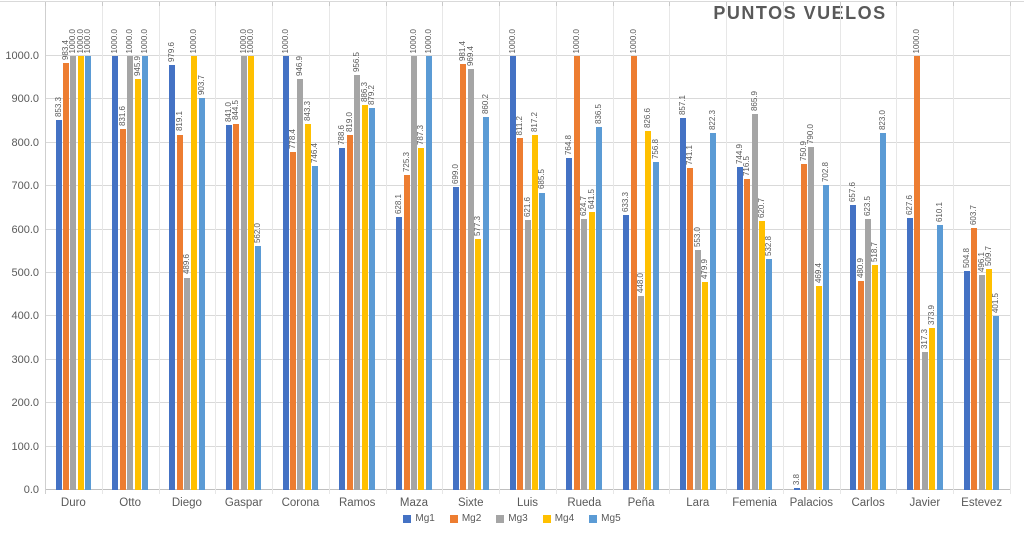 Image resolution: width=1024 pixels, height=549 pixels. What do you see at coordinates (641, 503) in the screenshot?
I see `x-axis-label-peña: Peña` at bounding box center [641, 503].